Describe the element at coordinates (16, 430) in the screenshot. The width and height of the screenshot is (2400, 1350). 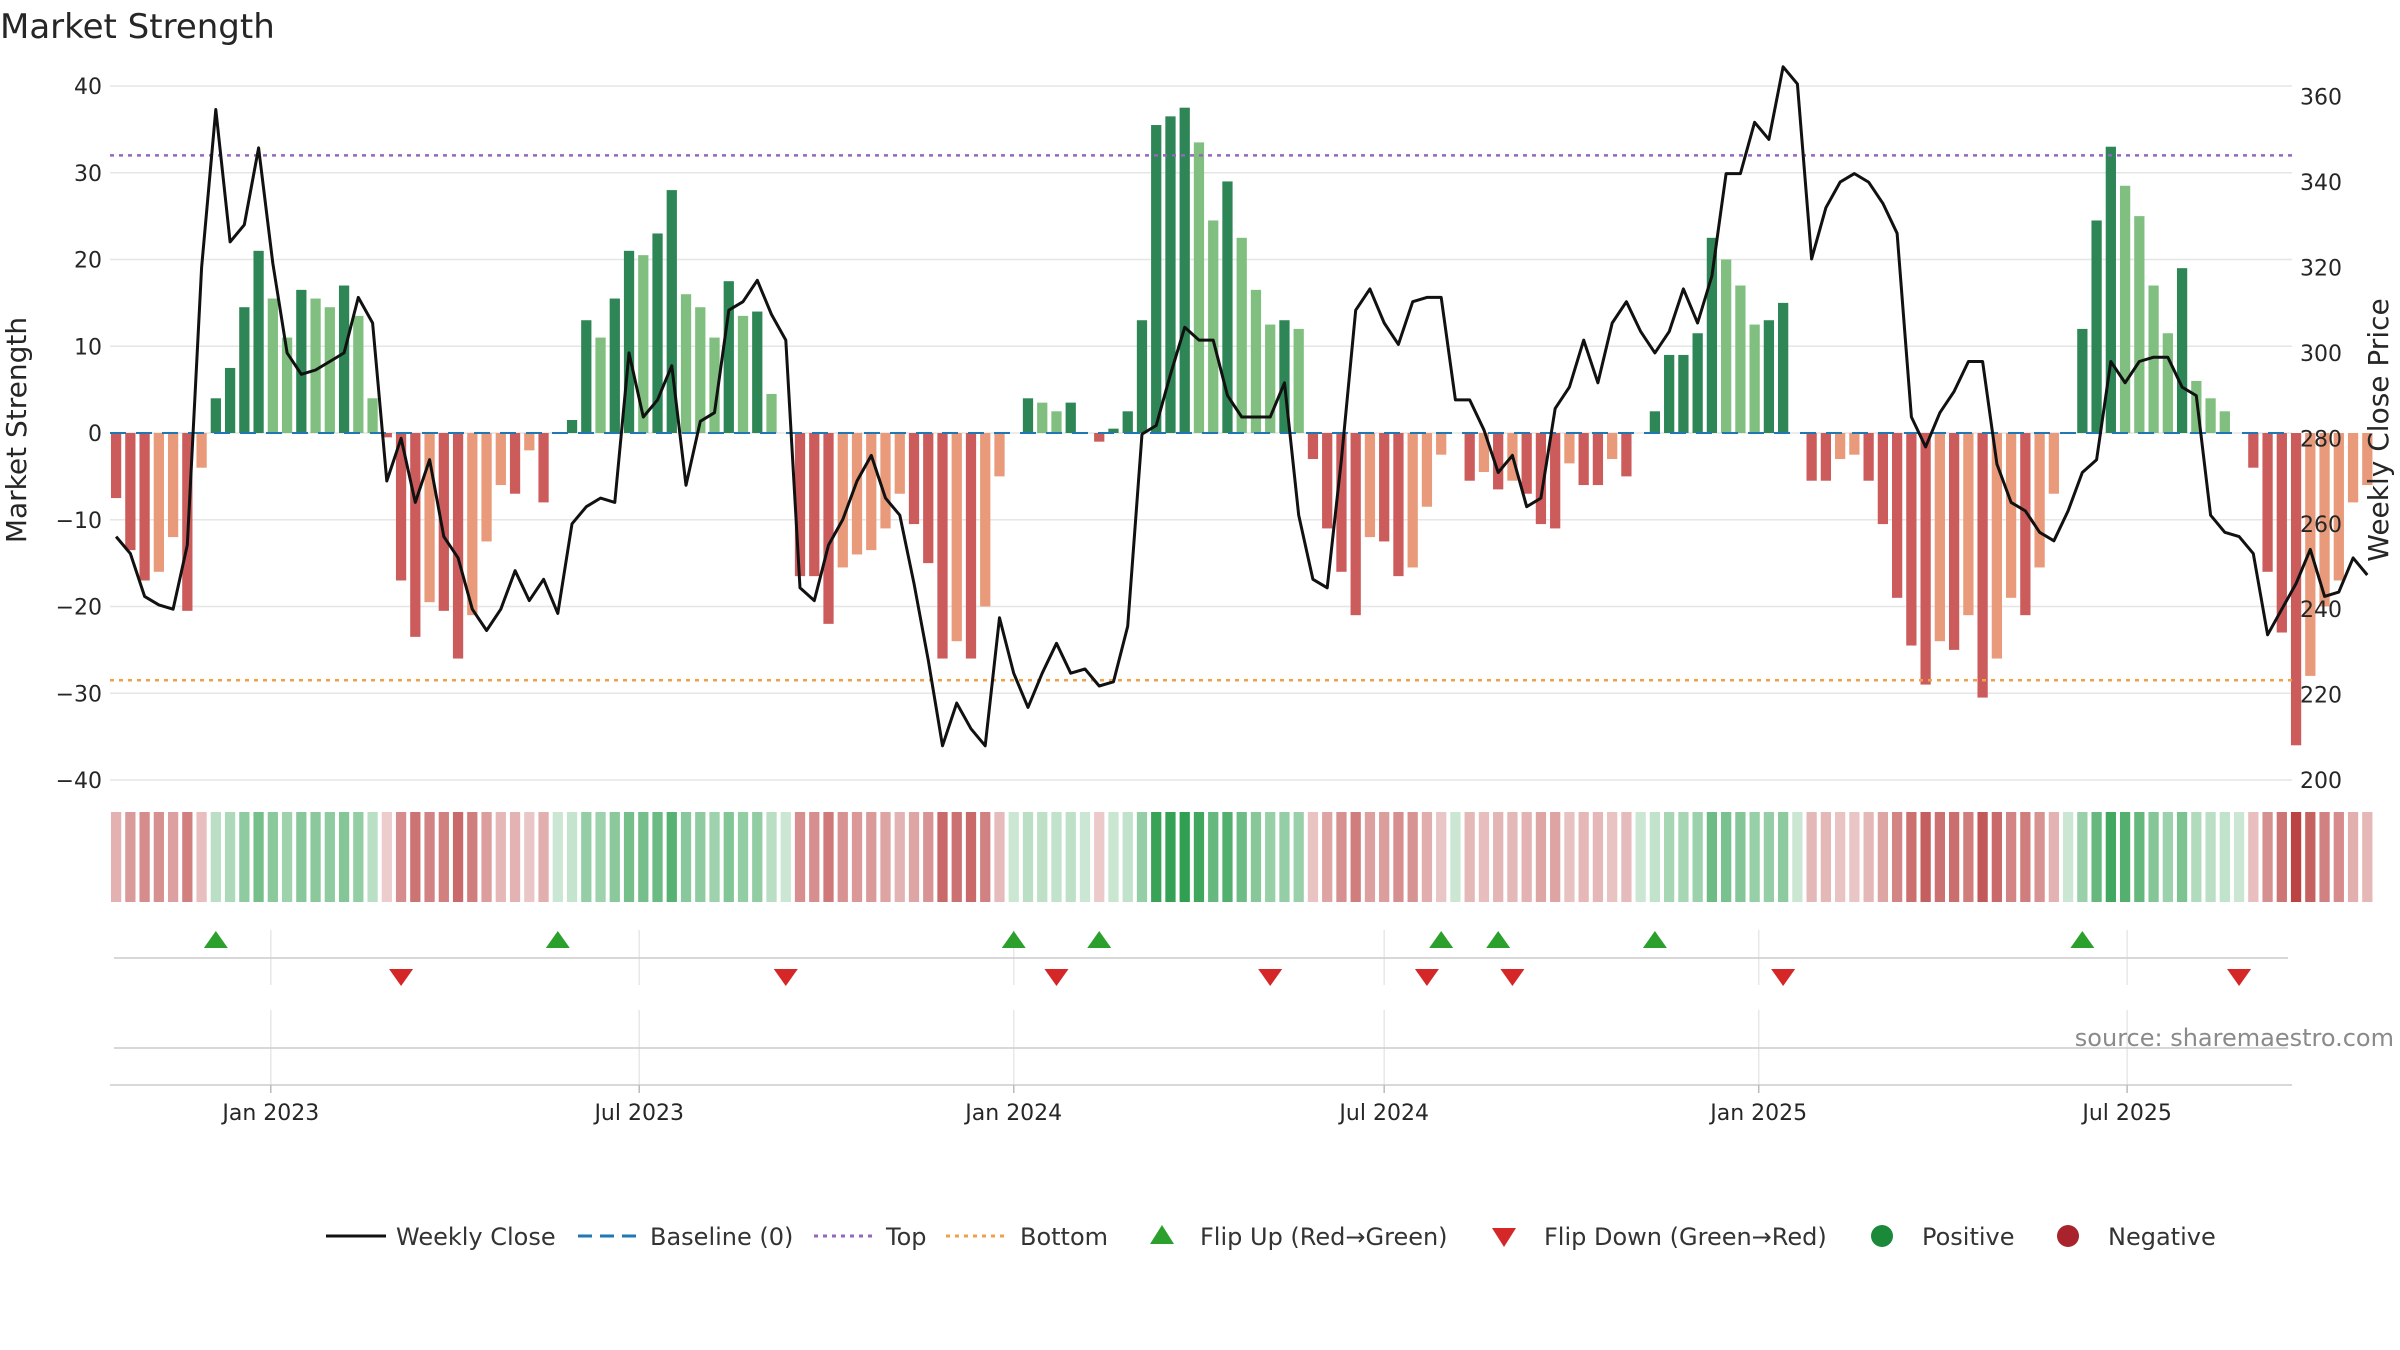
I see `y-axis-label: Market Strength` at that location.